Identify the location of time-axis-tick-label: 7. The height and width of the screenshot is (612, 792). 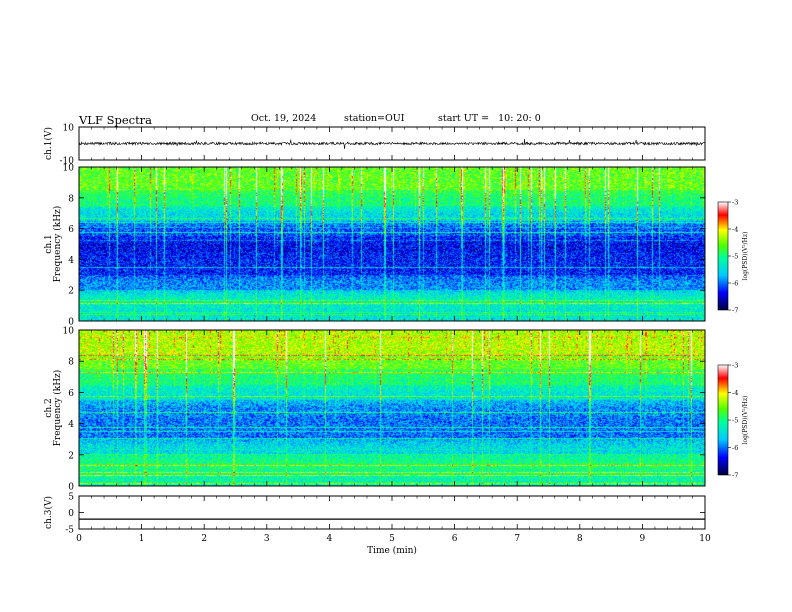
(517, 539).